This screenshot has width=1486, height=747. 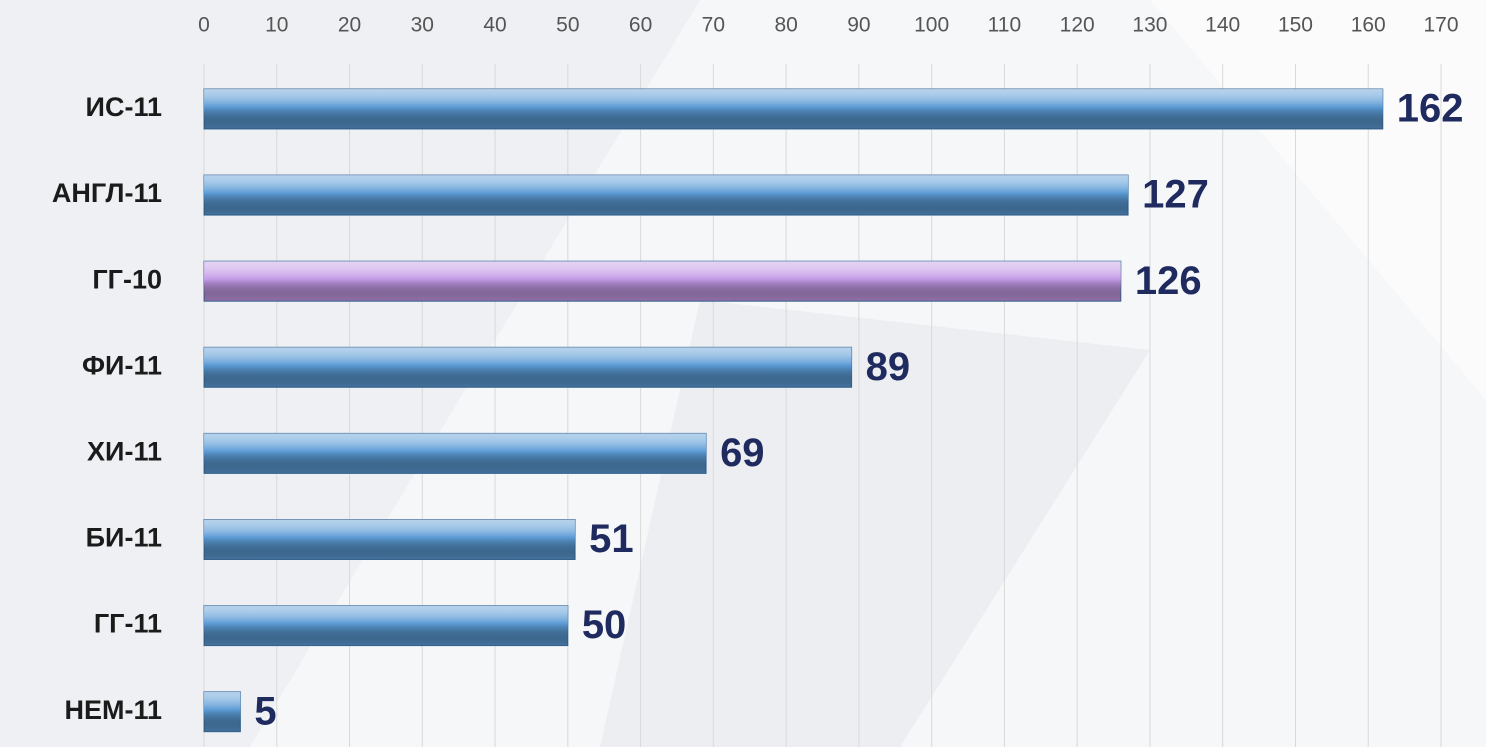 What do you see at coordinates (128, 624) in the screenshot?
I see `y-tick-label: ГГ-11` at bounding box center [128, 624].